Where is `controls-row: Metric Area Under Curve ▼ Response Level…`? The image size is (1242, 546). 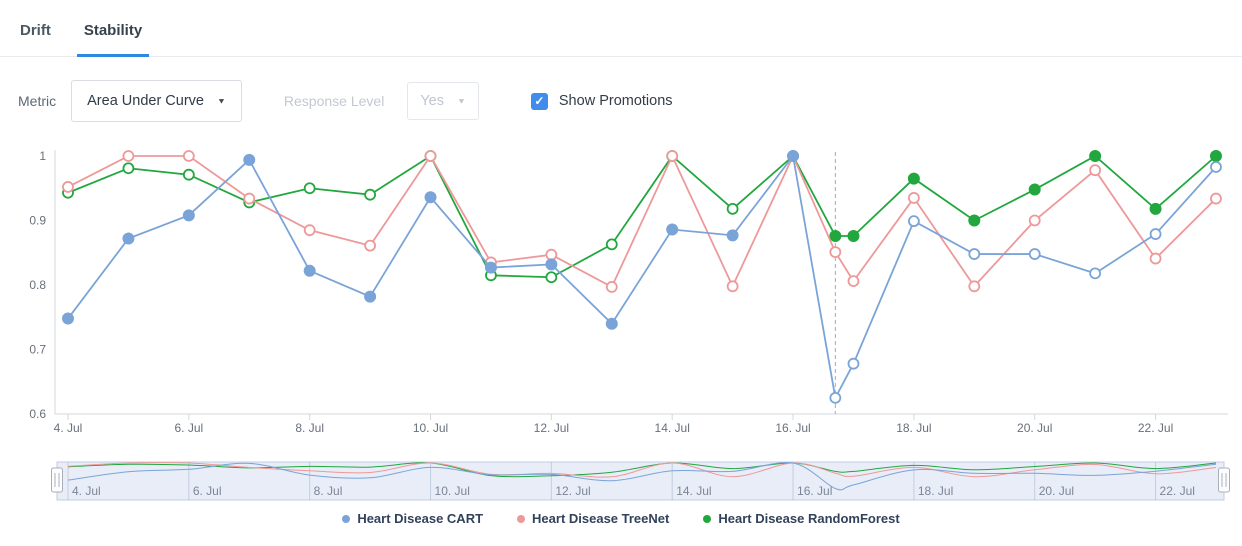 controls-row: Metric Area Under Curve ▼ Response Level… is located at coordinates (345, 101).